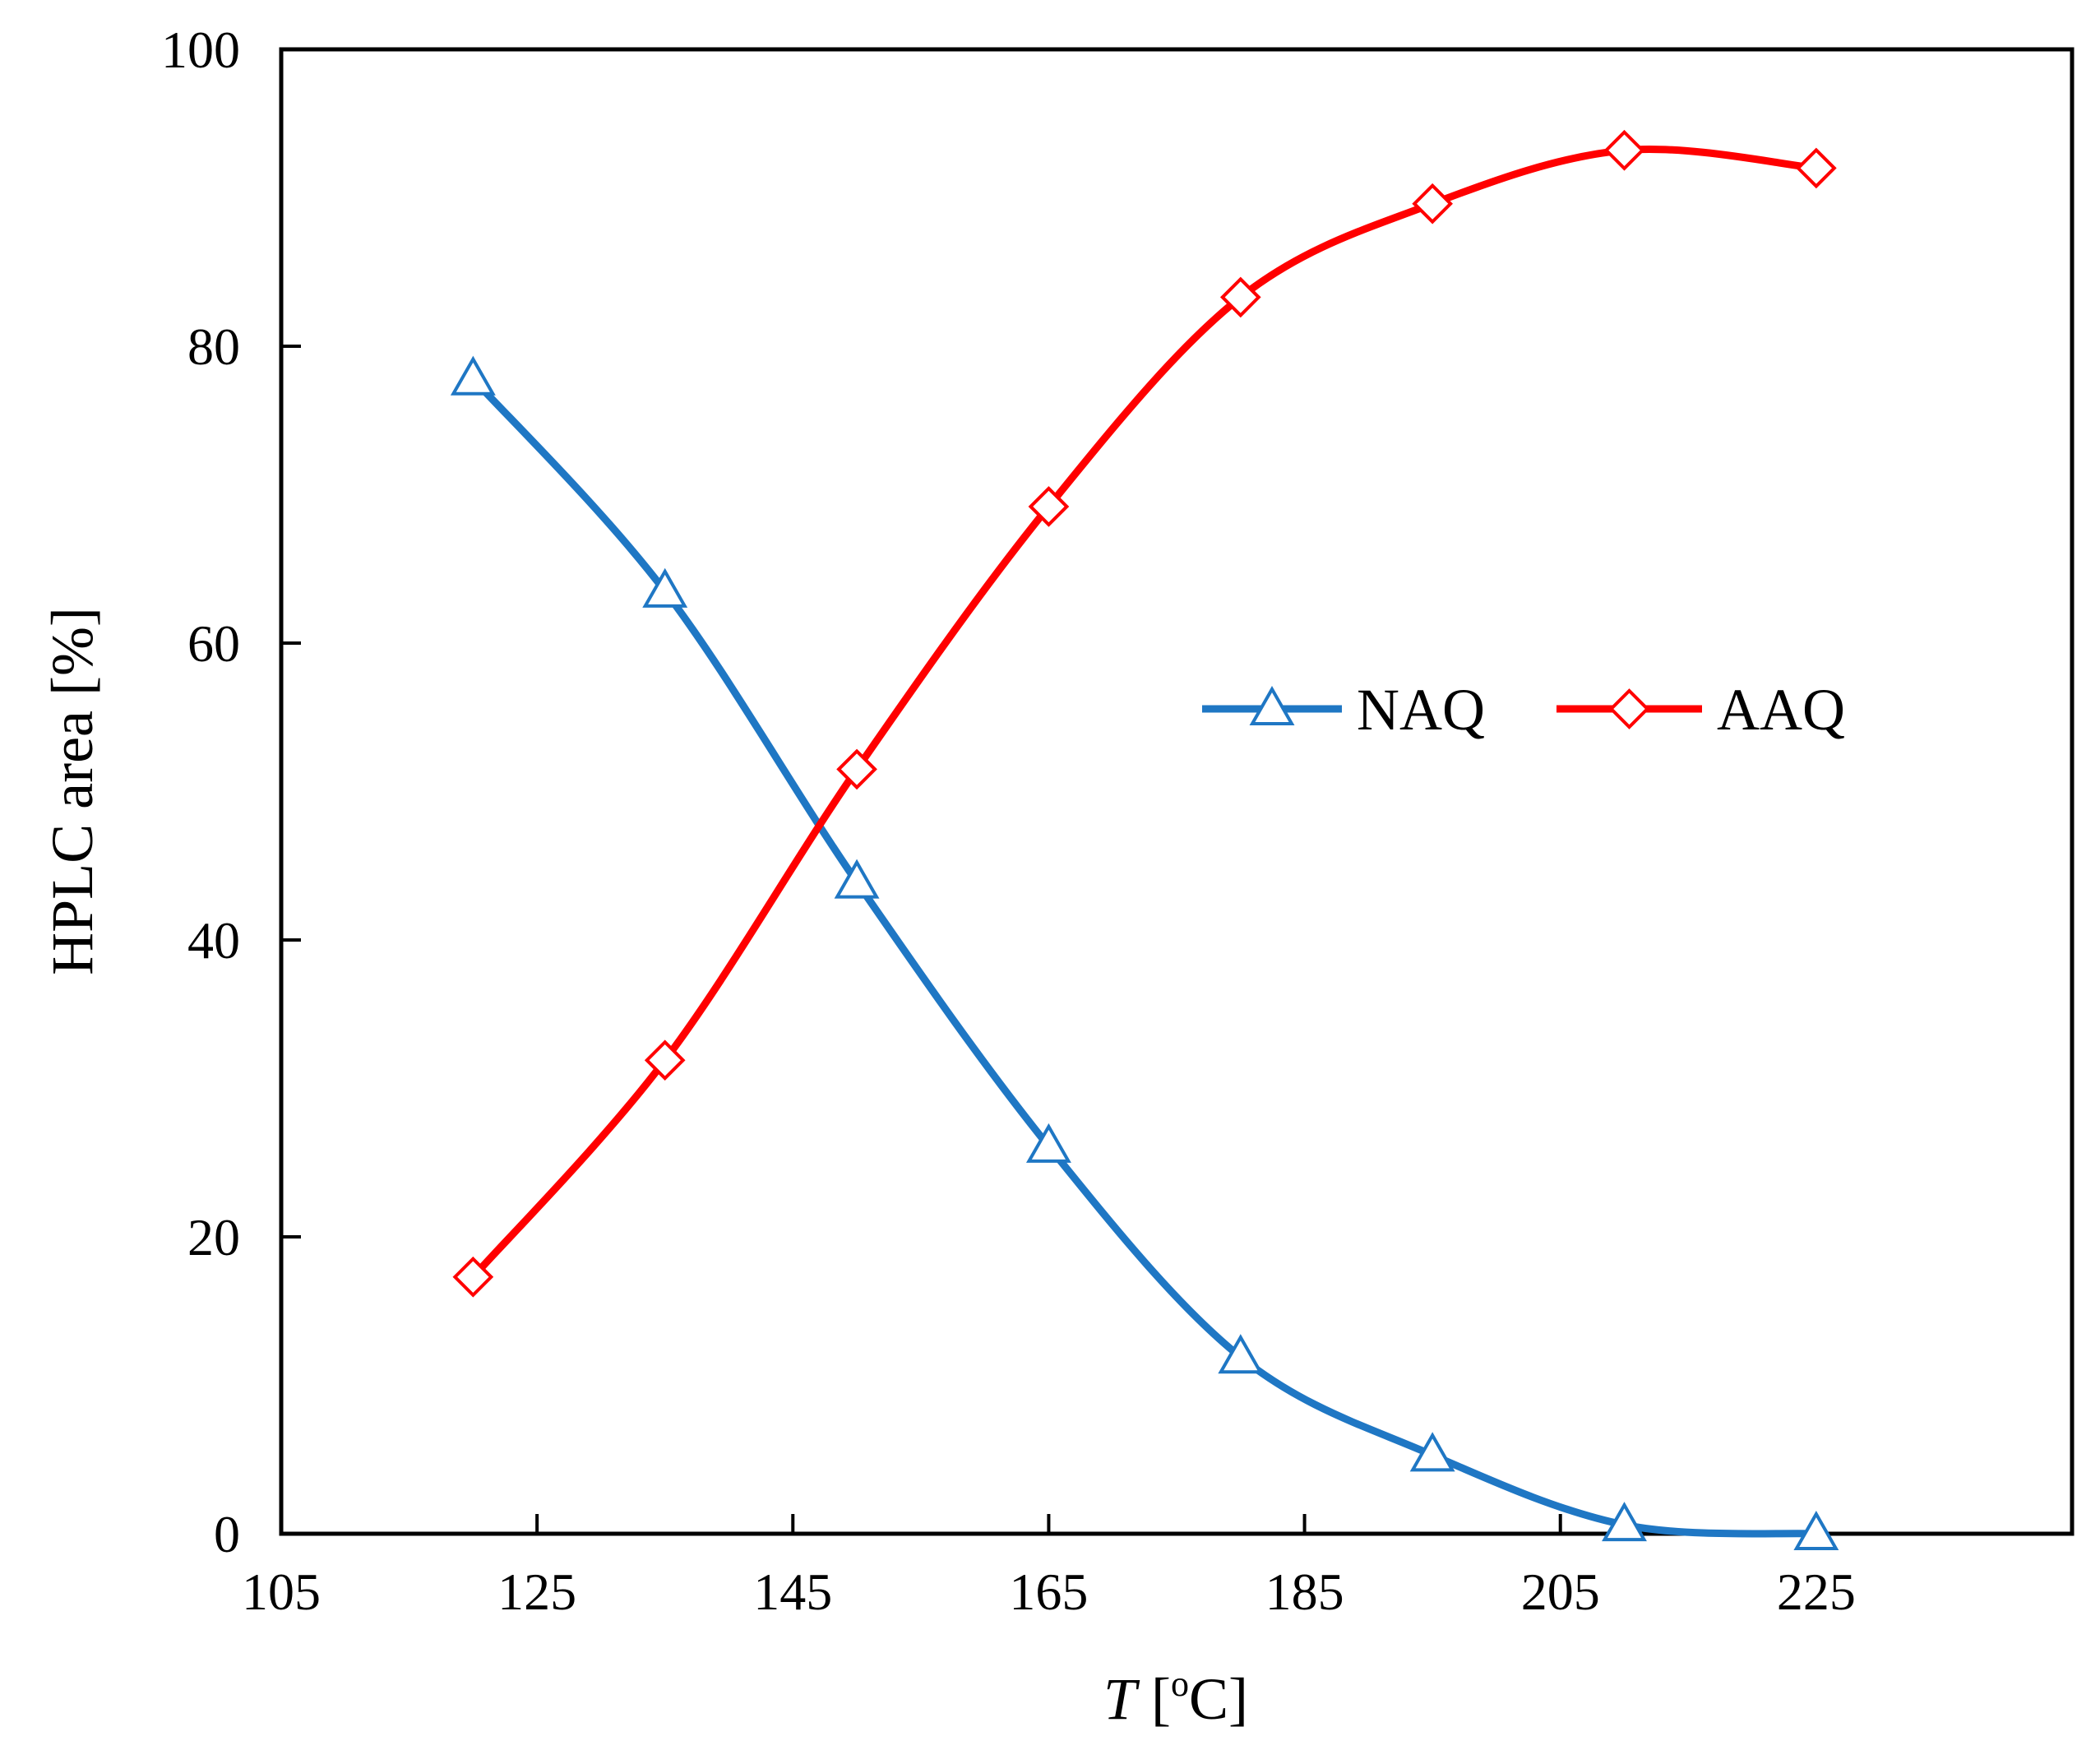 Image resolution: width=2100 pixels, height=1764 pixels. Describe the element at coordinates (214, 940) in the screenshot. I see `y-tick-label: 40` at that location.